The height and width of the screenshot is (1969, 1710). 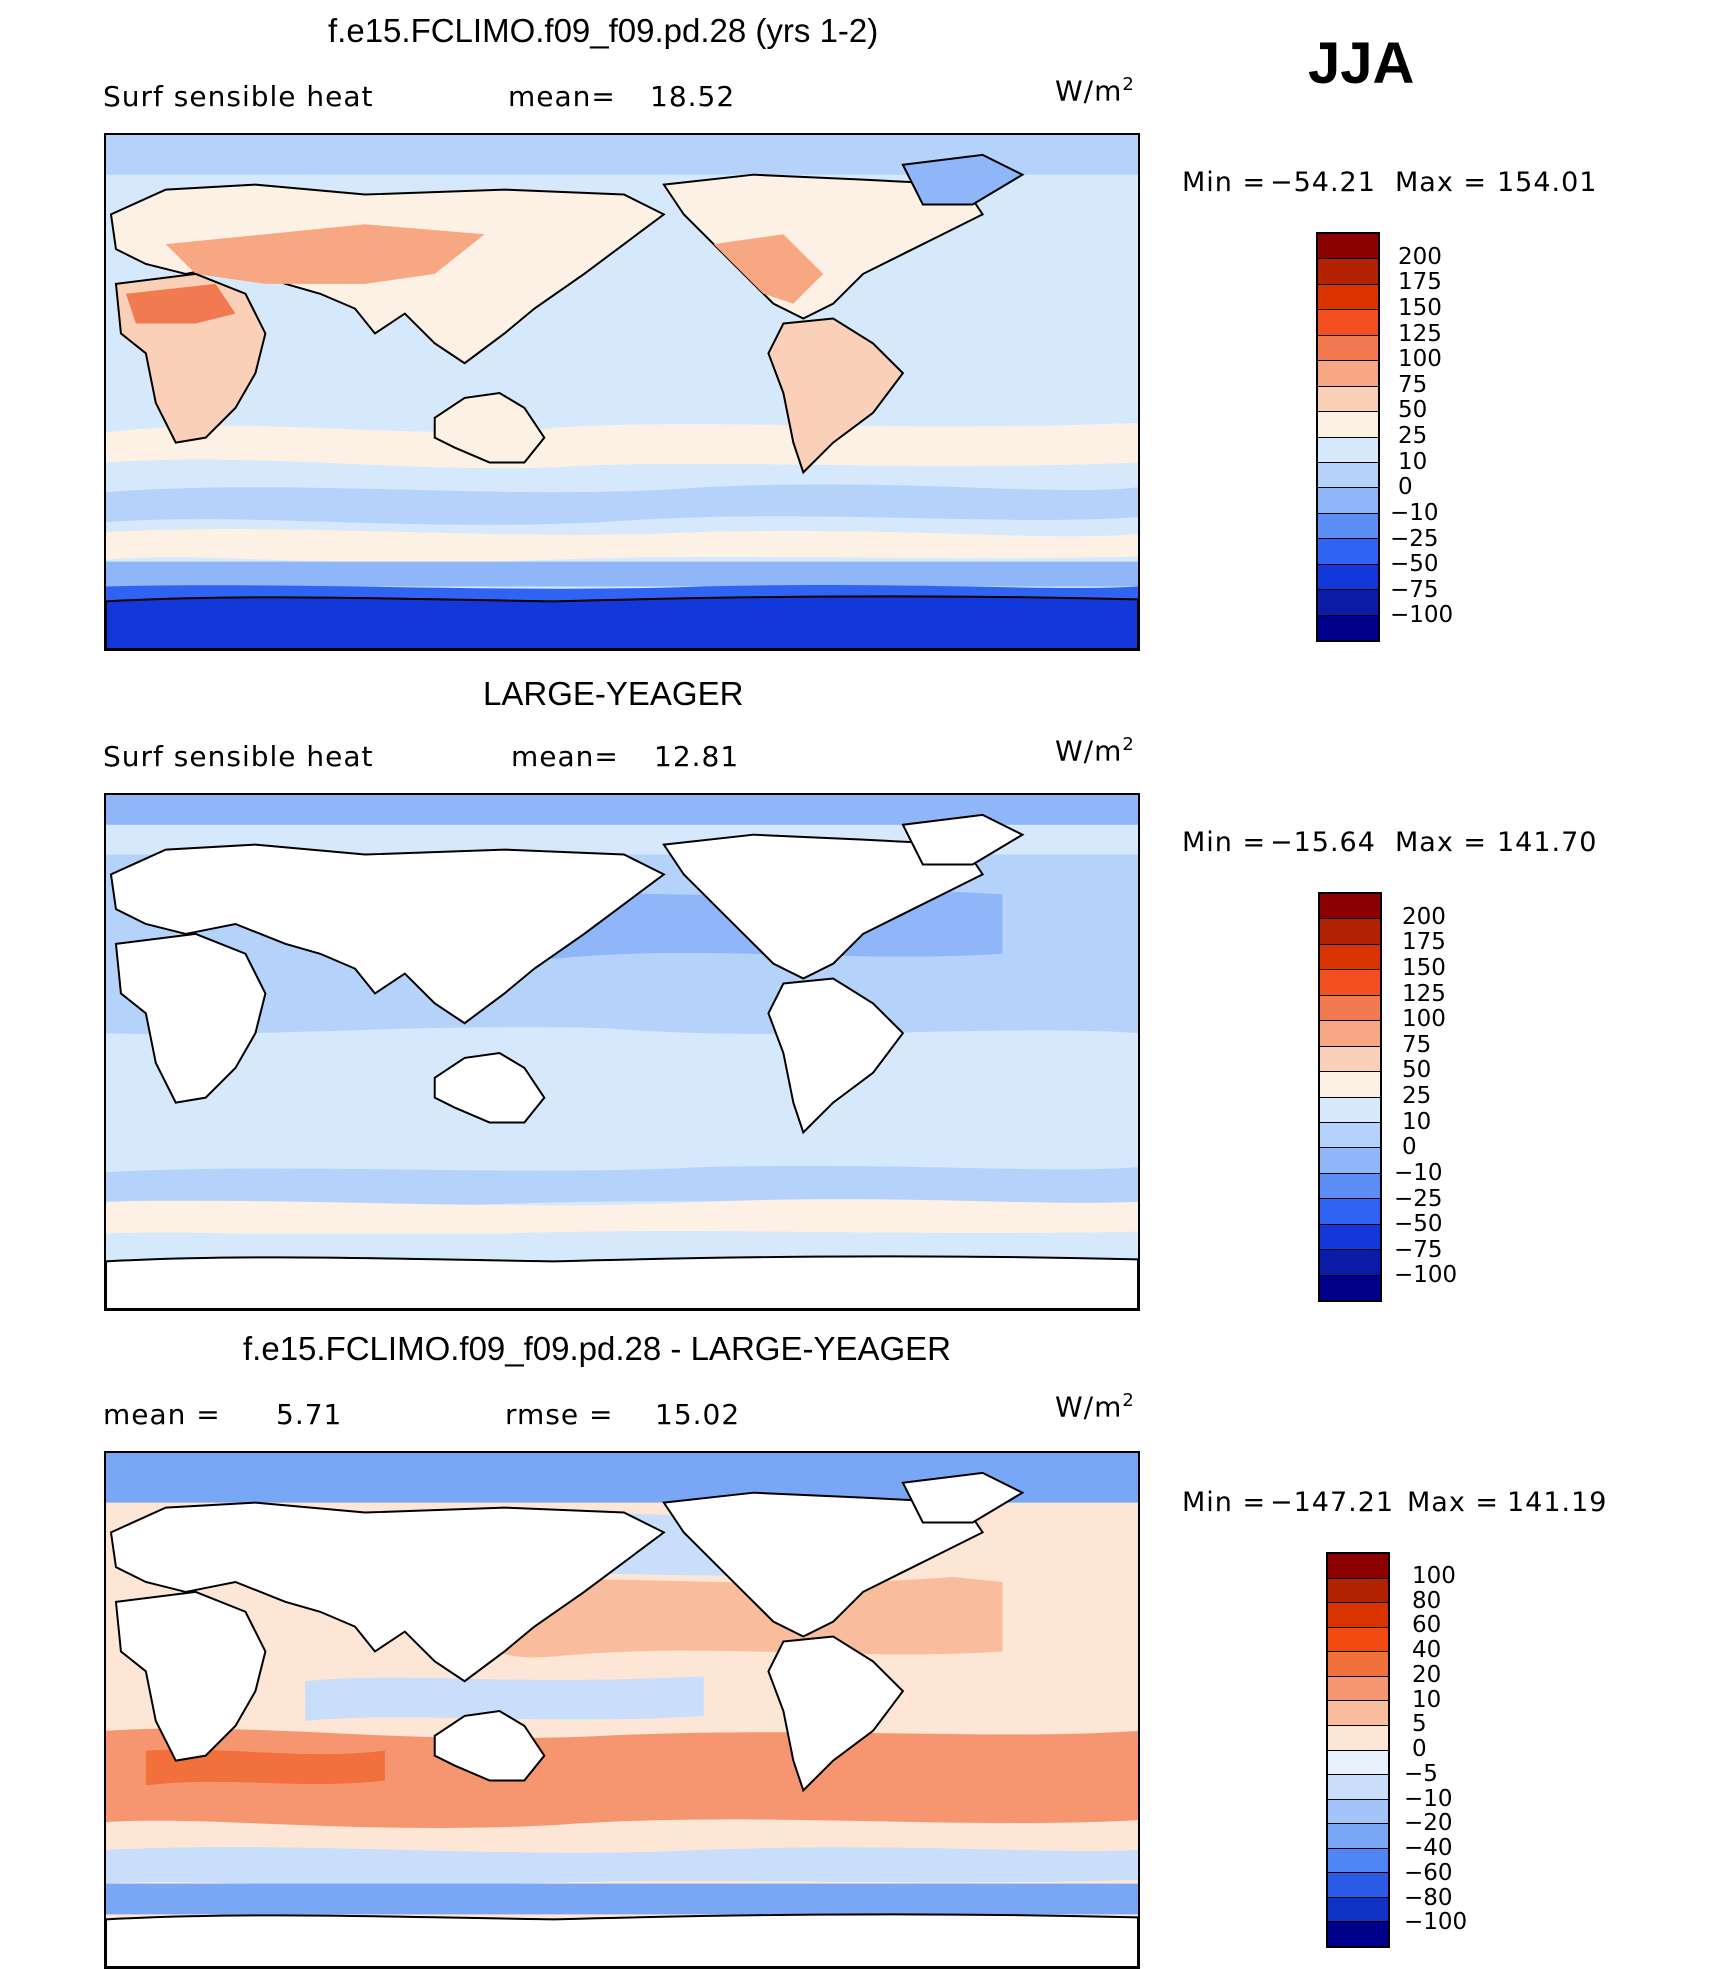 What do you see at coordinates (1323, 842) in the screenshot?
I see `panel-2-min-value: −15.64` at bounding box center [1323, 842].